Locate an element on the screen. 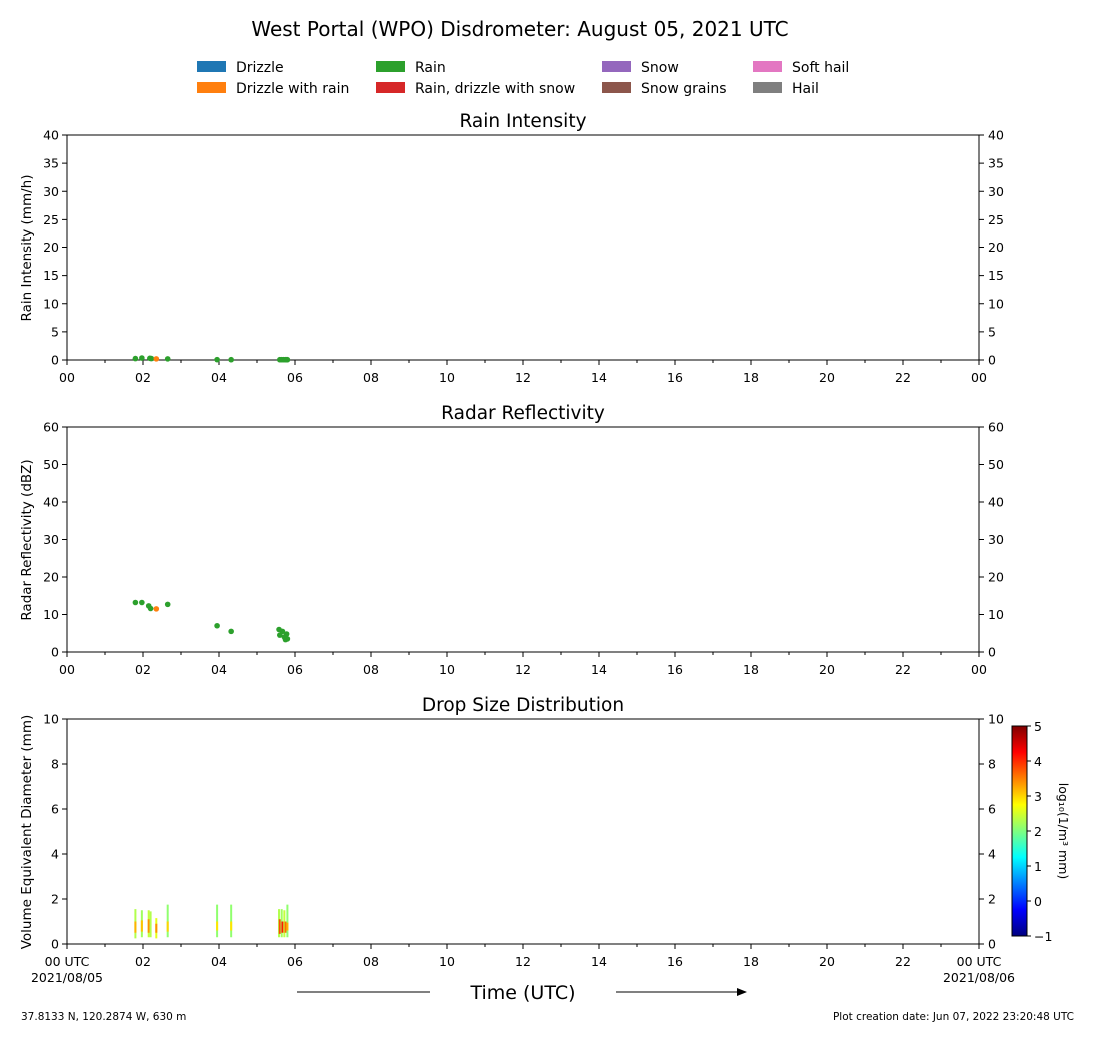 This screenshot has width=1094, height=1042. rain-intensity-y-tick-label-left: 10 is located at coordinates (51, 303).